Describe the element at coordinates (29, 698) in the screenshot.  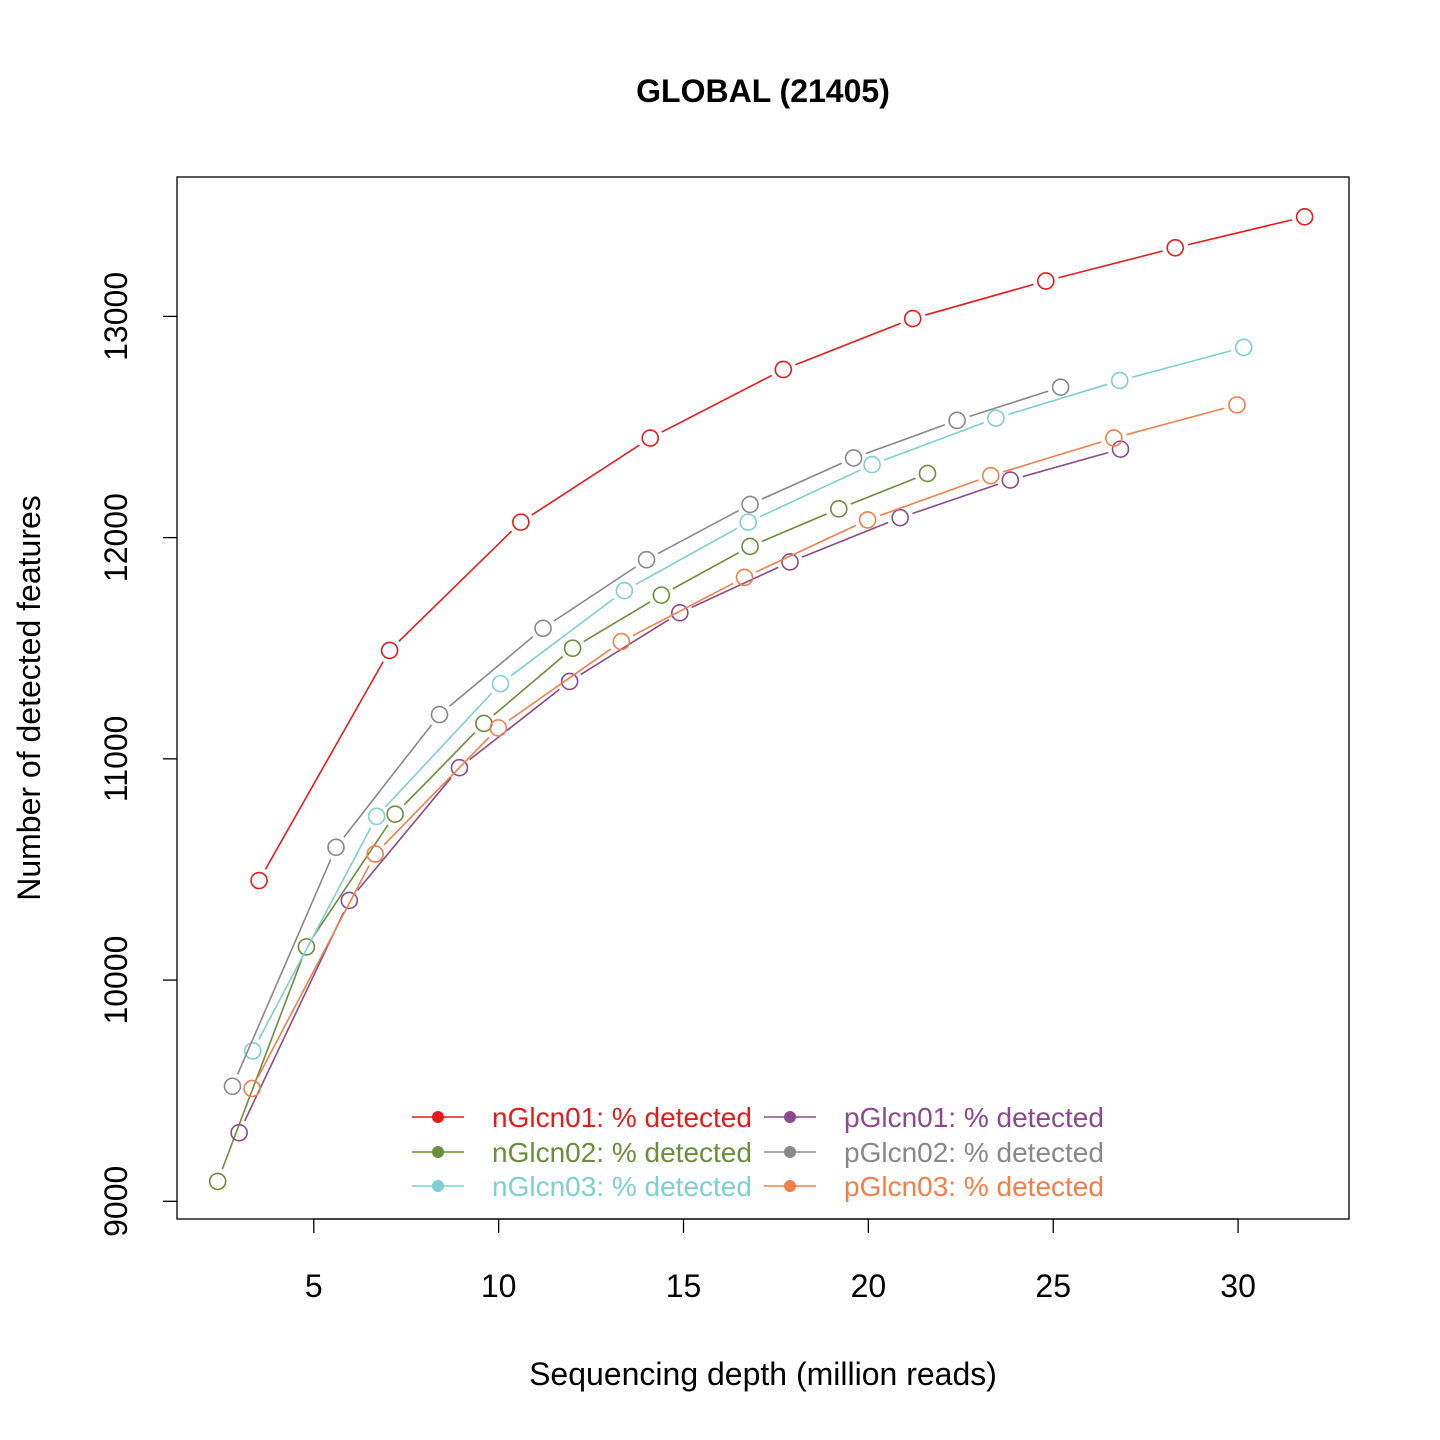
I see `y-axis-label: Number of detected features` at that location.